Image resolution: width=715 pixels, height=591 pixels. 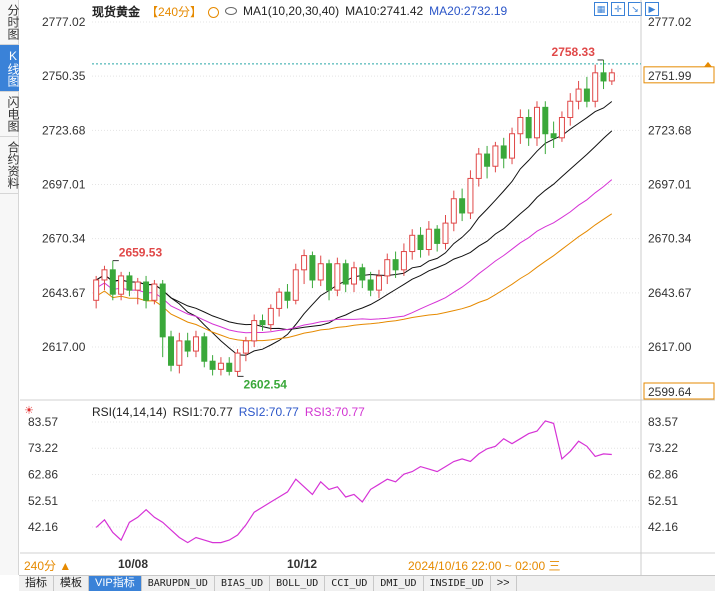 What do you see at coordinates (48, 566) in the screenshot?
I see `period-selector-button: 240分 ▲` at bounding box center [48, 566].